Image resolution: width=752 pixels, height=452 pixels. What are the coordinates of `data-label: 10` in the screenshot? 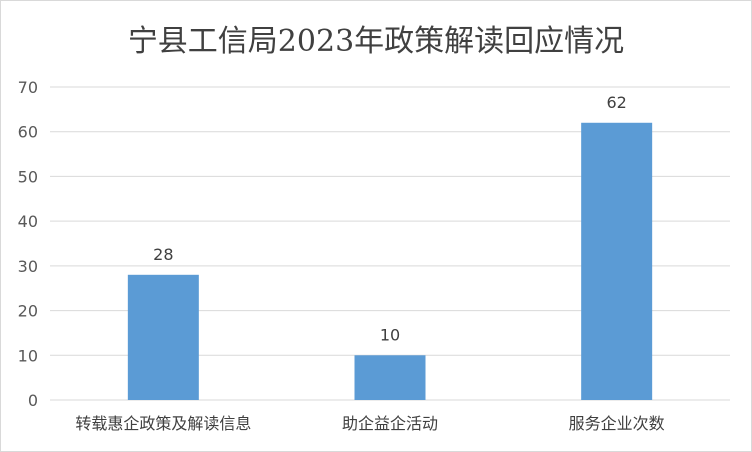 It's located at (390, 334).